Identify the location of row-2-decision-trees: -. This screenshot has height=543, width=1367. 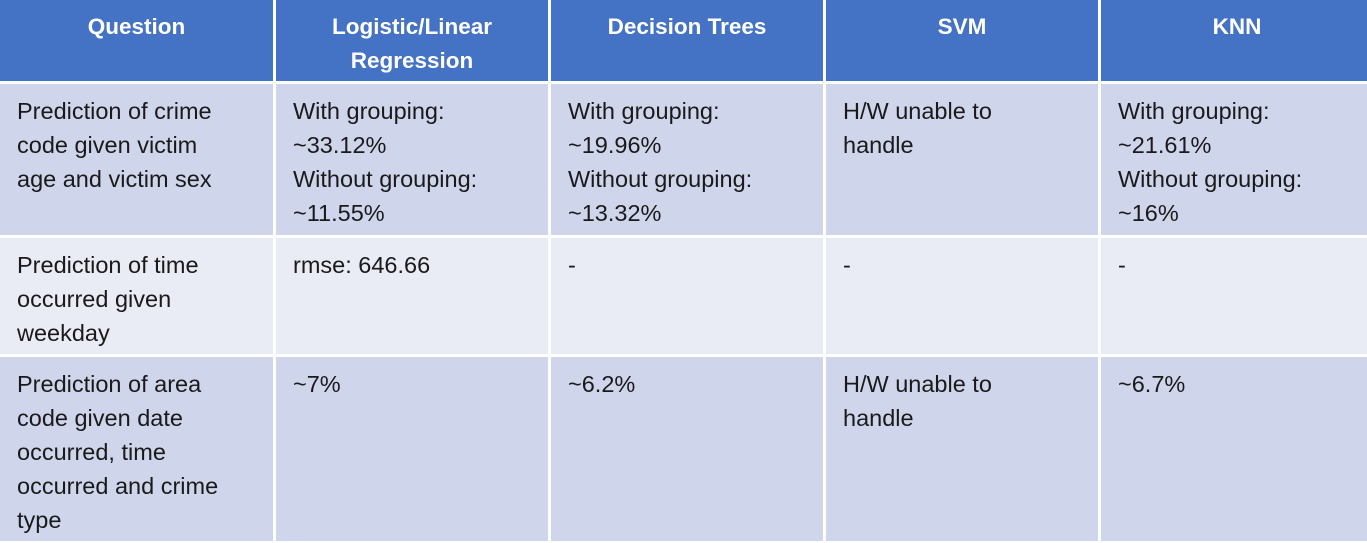
(687, 296).